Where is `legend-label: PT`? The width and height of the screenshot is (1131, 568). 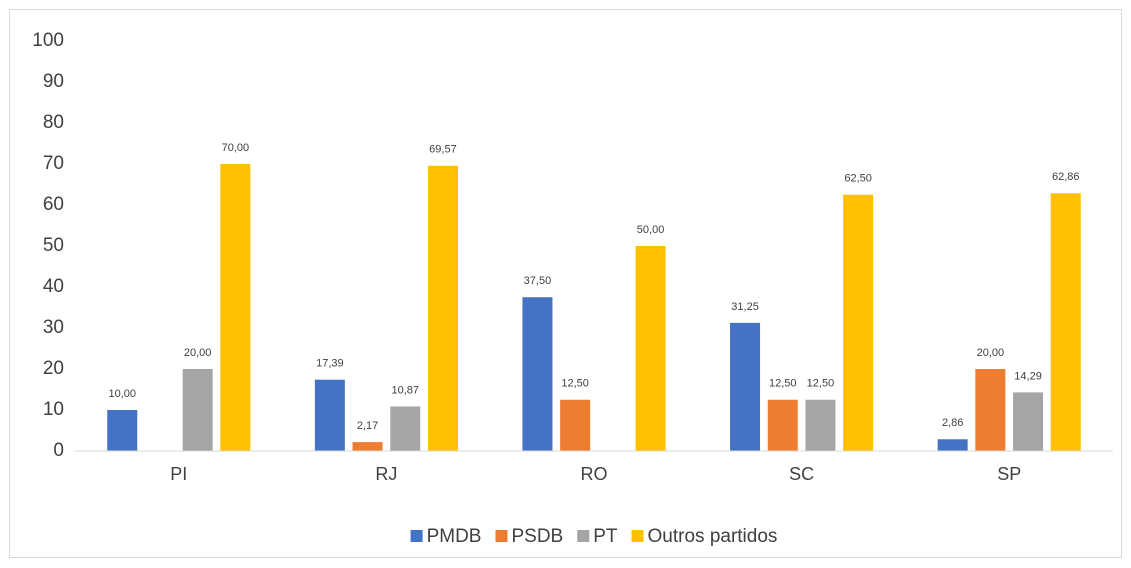
legend-label: PT is located at coordinates (605, 536).